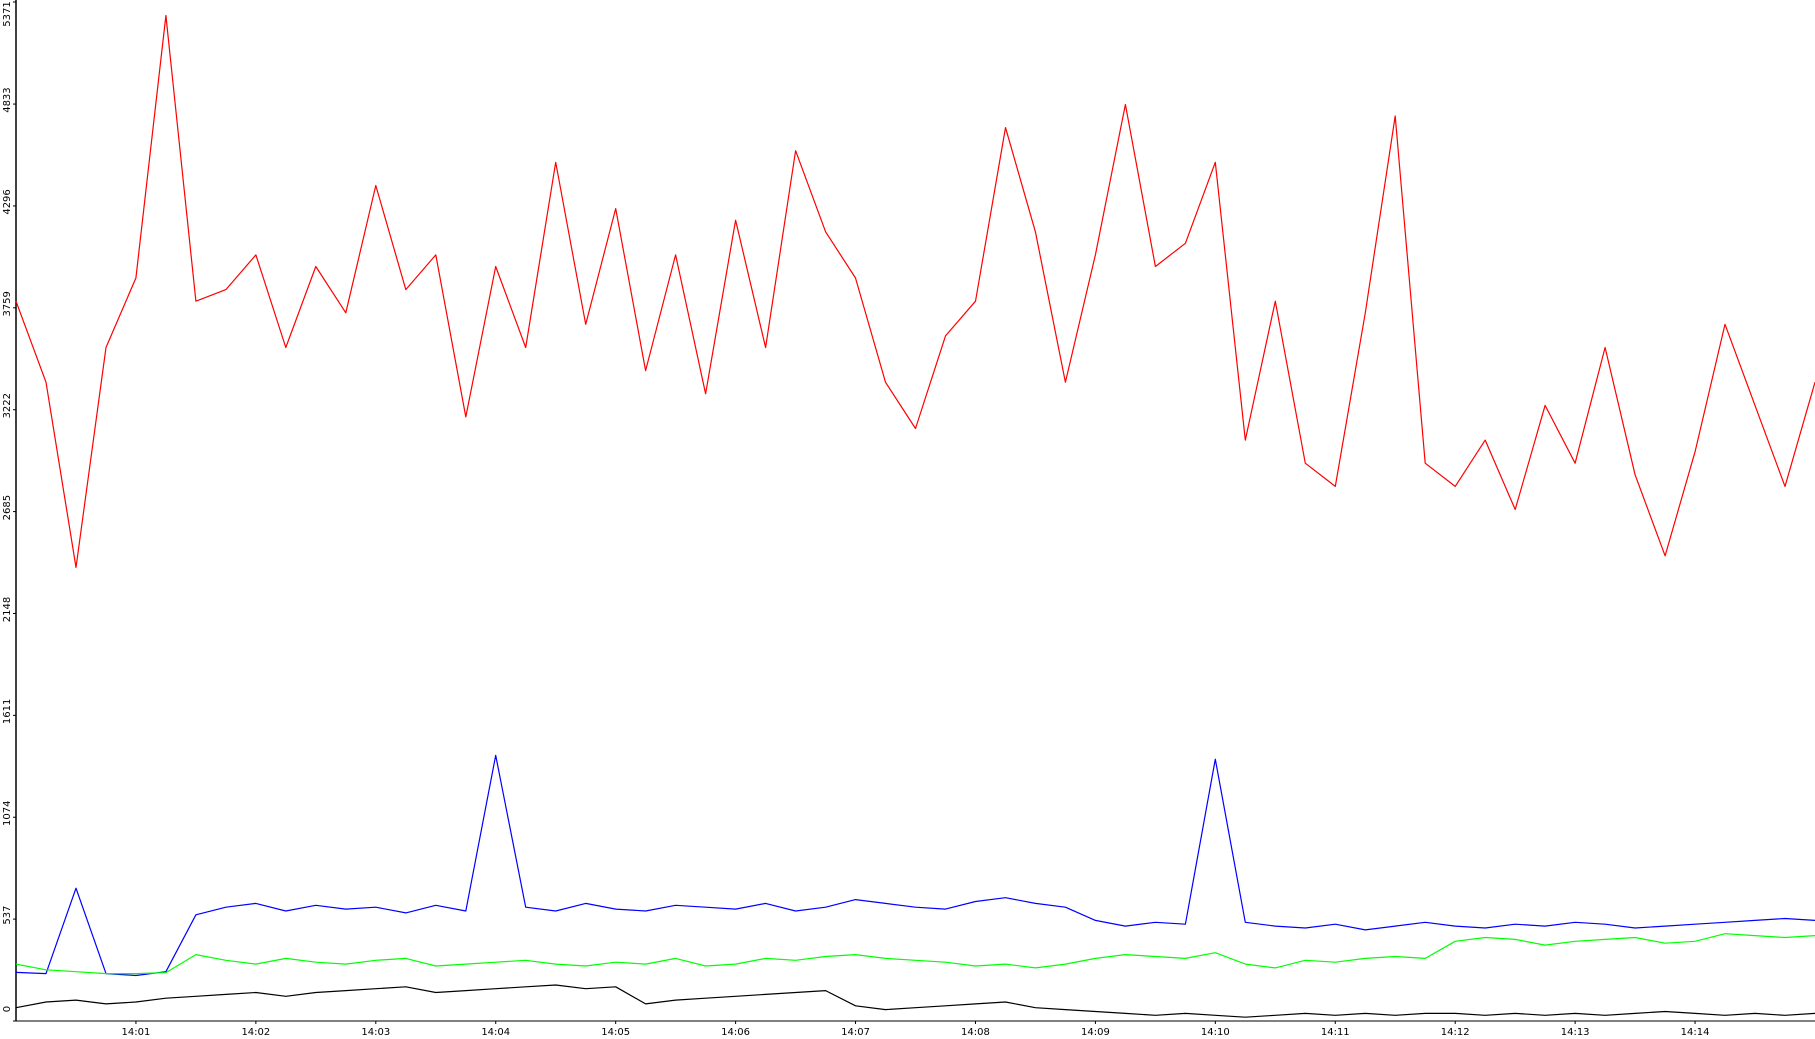 The width and height of the screenshot is (1815, 1039). What do you see at coordinates (7, 13) in the screenshot?
I see `y-tick-label: 5371` at bounding box center [7, 13].